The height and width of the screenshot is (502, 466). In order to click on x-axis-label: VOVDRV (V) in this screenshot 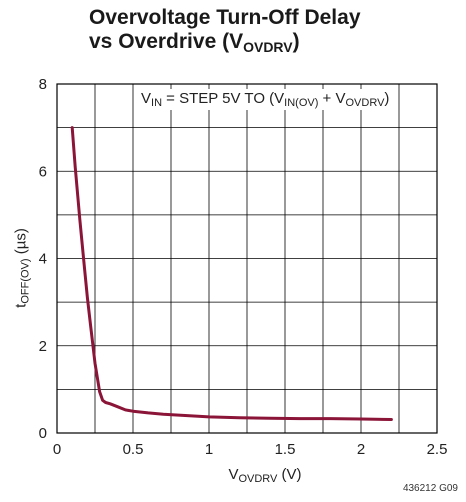, I will do `click(264, 475)`.